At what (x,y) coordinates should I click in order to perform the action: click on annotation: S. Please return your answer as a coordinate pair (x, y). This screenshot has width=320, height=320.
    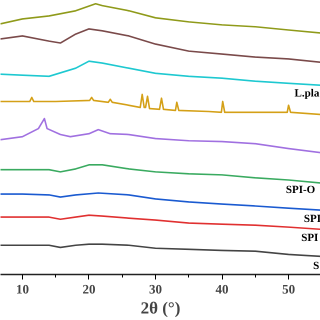
    Looking at the image, I should click on (316, 266).